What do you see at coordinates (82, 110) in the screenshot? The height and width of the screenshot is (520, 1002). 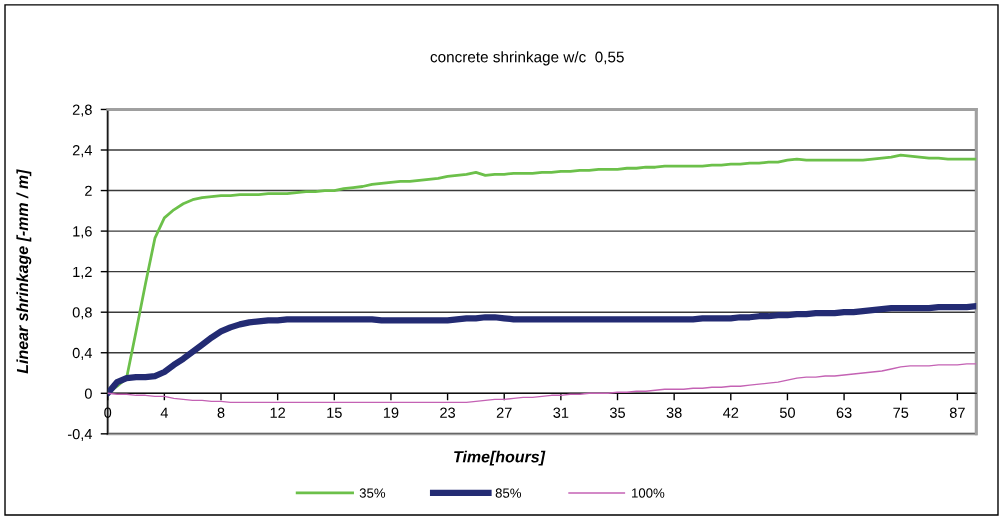 I see `y-tick-label: 2,8` at bounding box center [82, 110].